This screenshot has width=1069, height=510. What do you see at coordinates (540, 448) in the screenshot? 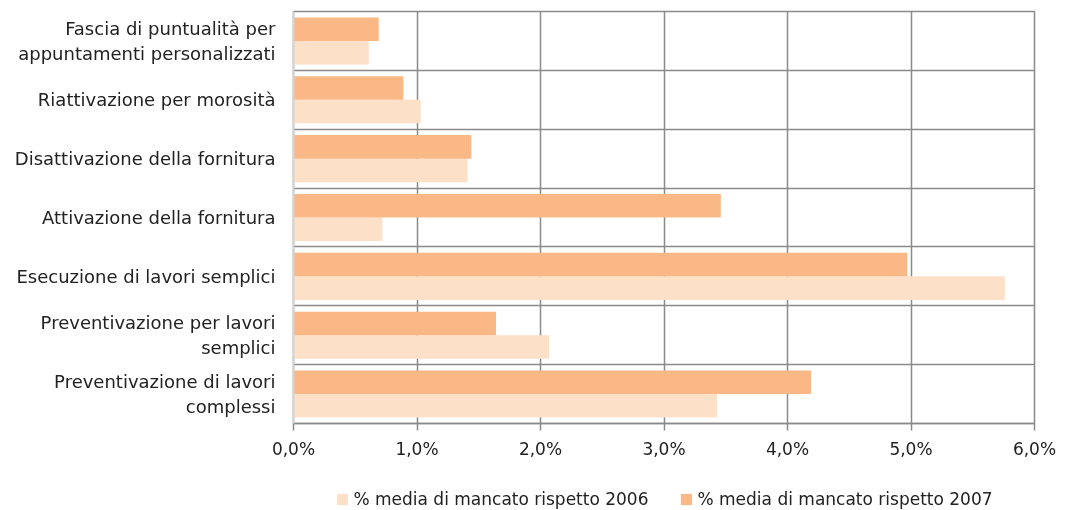
I see `x-tick-label: 2,0%` at bounding box center [540, 448].